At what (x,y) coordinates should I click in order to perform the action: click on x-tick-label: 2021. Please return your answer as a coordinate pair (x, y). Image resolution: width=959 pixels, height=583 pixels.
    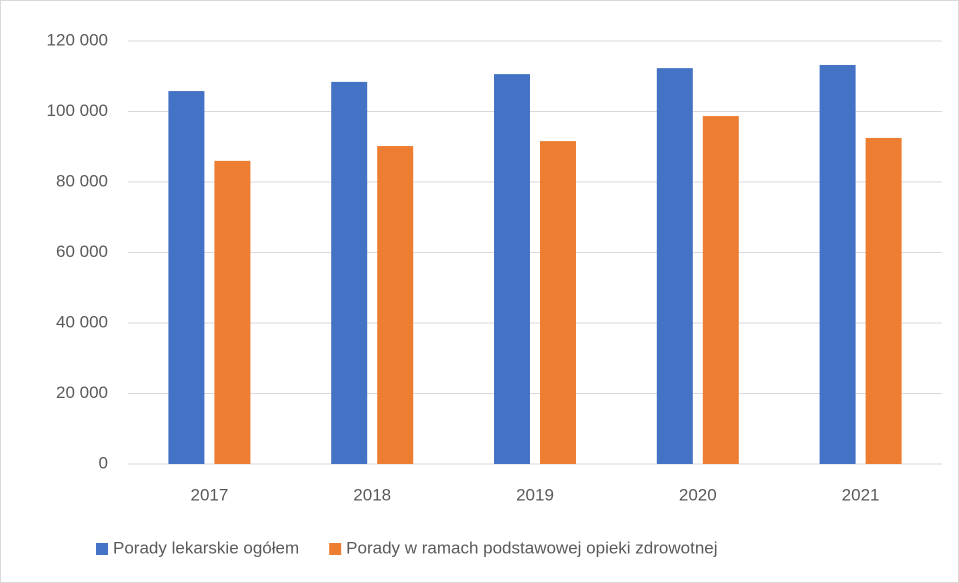
    Looking at the image, I should click on (861, 494).